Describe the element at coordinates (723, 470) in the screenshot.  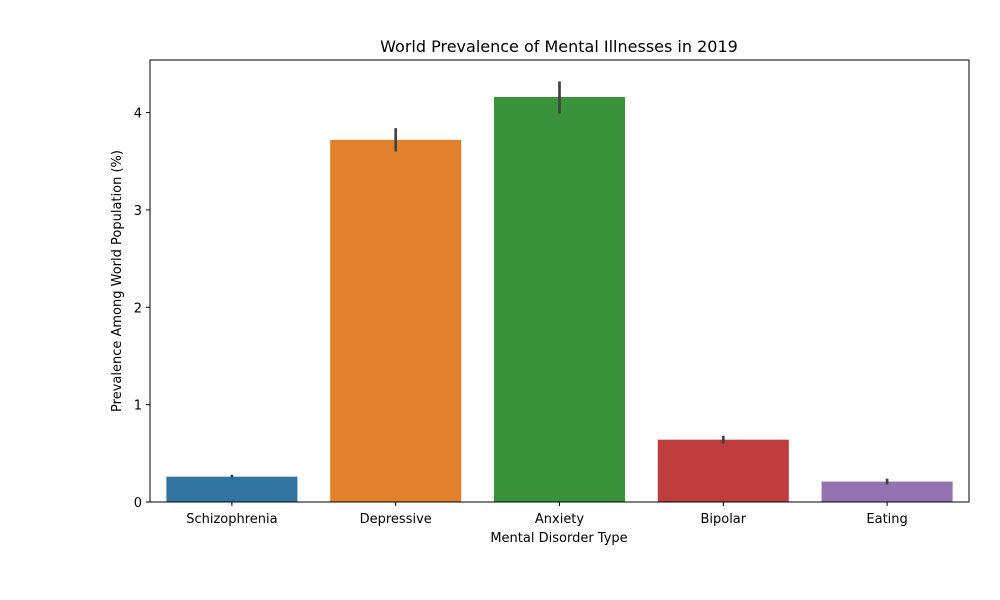
I see `bar-bipolar` at that location.